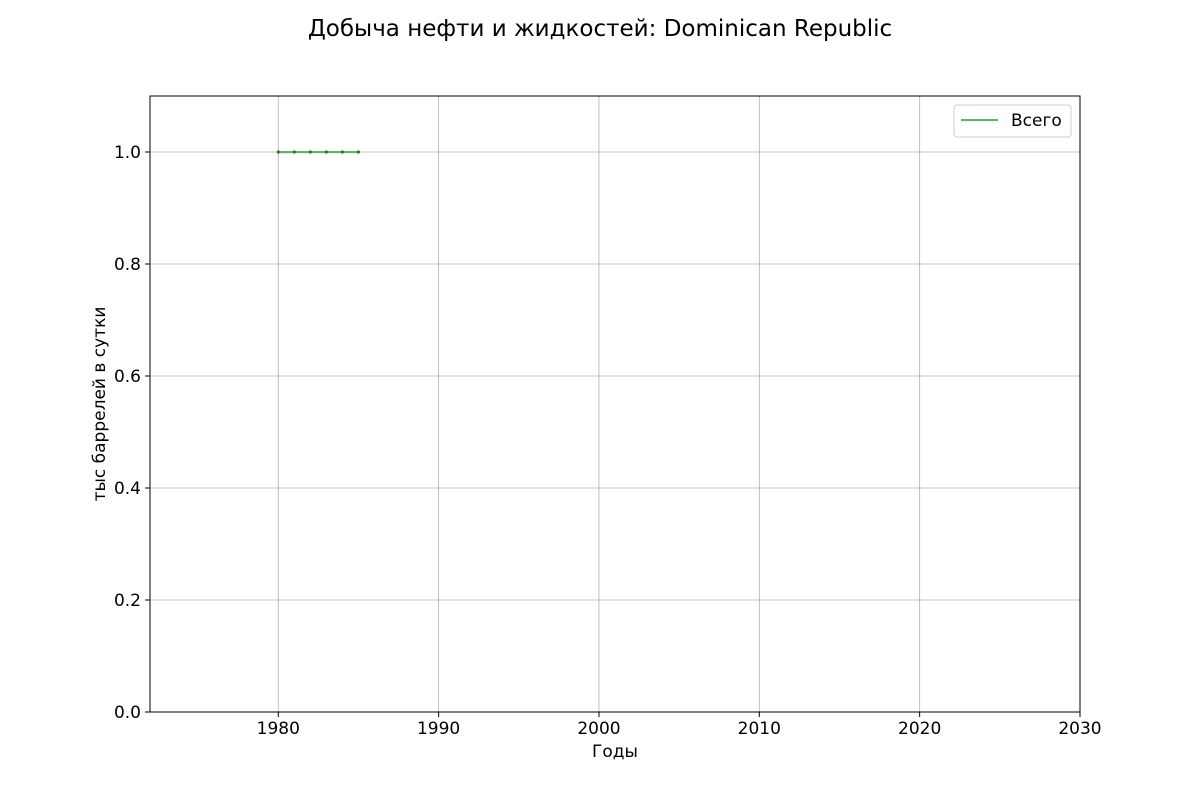 The image size is (1200, 800). Describe the element at coordinates (127, 265) in the screenshot. I see `y-tick-label: 0.8` at that location.